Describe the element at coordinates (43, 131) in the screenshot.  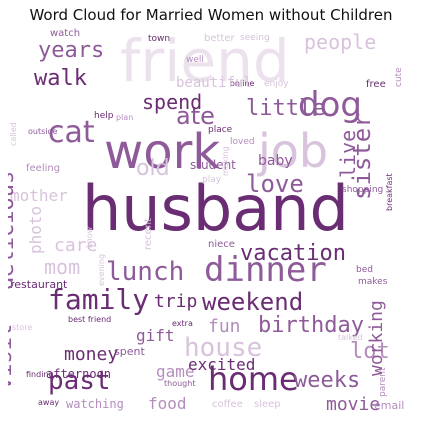
I see `word-outside: outside` at that location.